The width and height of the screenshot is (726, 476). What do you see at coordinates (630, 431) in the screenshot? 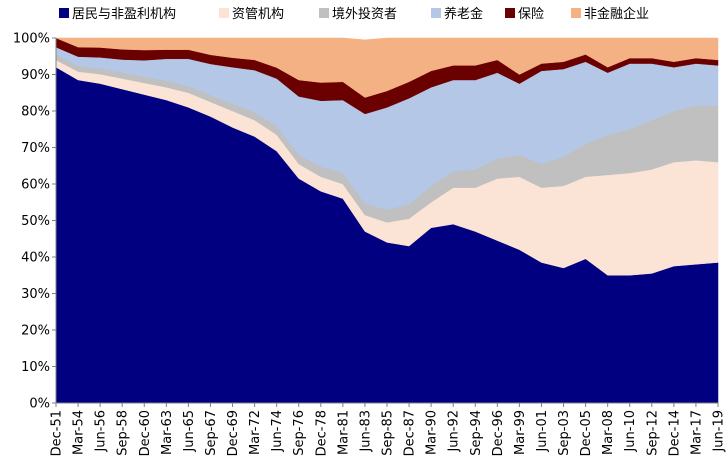
I see `x-tick-label: Jun-10` at bounding box center [630, 431].